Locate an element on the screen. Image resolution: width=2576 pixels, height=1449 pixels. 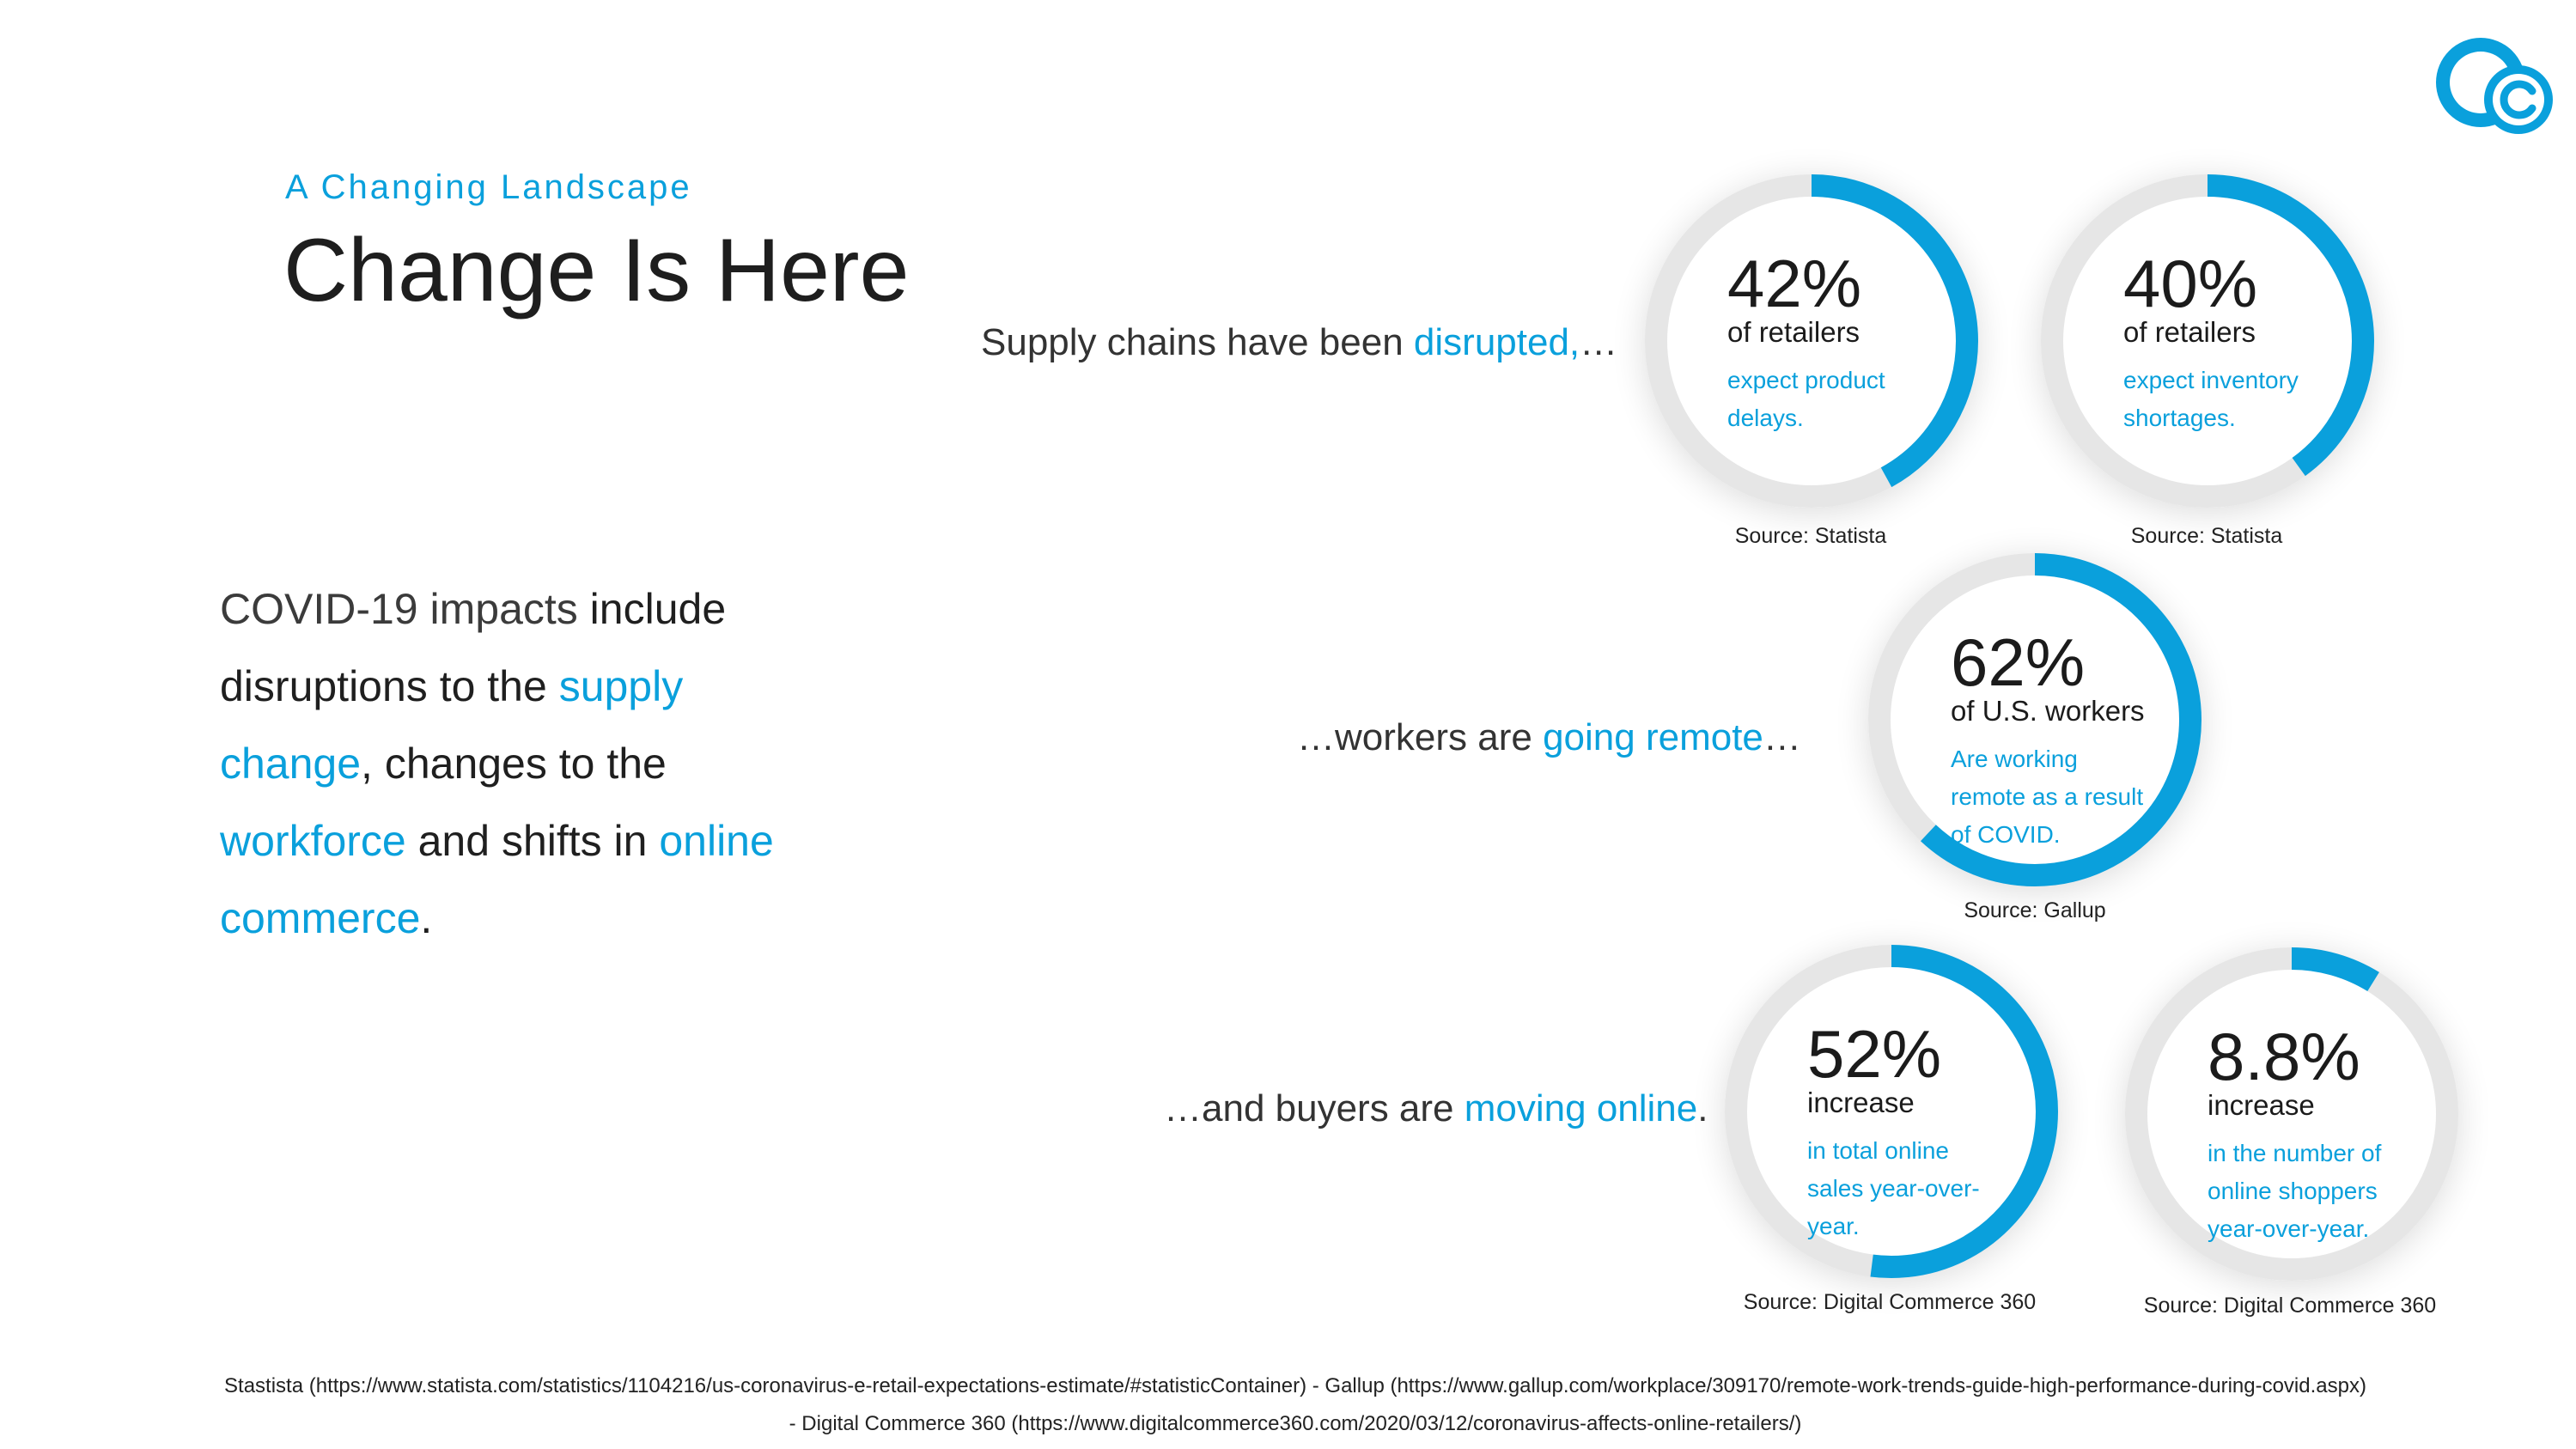
tagline-highlight: moving online is located at coordinates (1581, 1108).